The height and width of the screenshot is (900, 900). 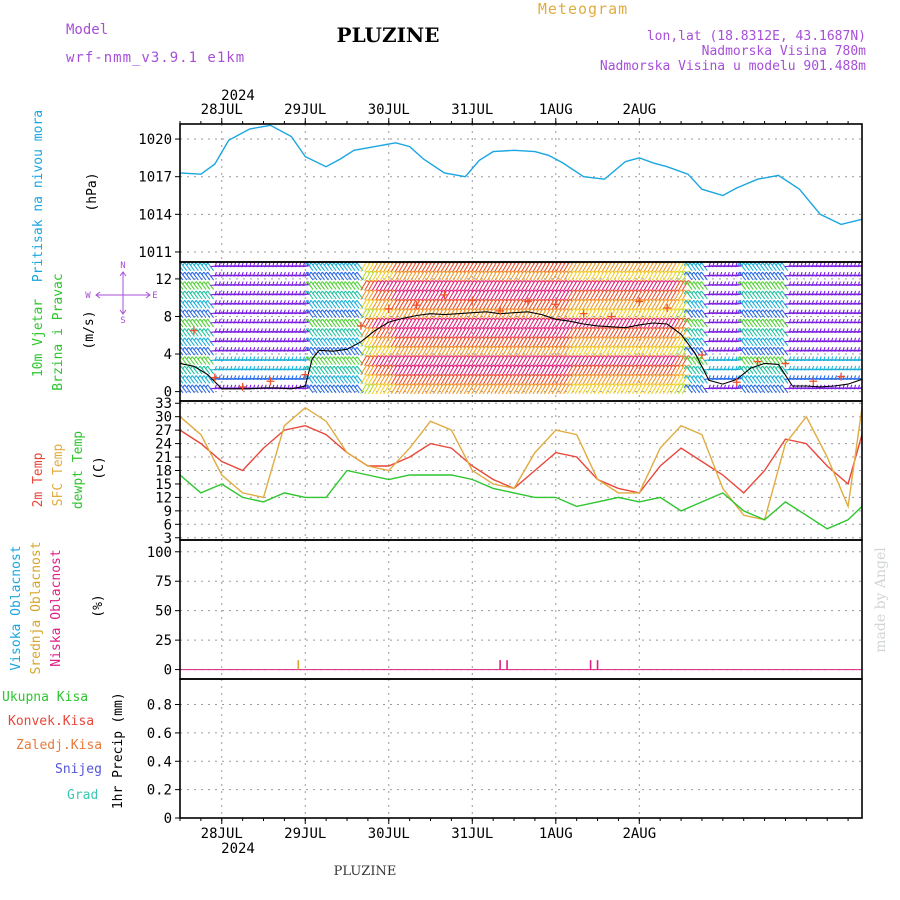 I want to click on x-tick-label-bottom: 30JUL, so click(x=389, y=834).